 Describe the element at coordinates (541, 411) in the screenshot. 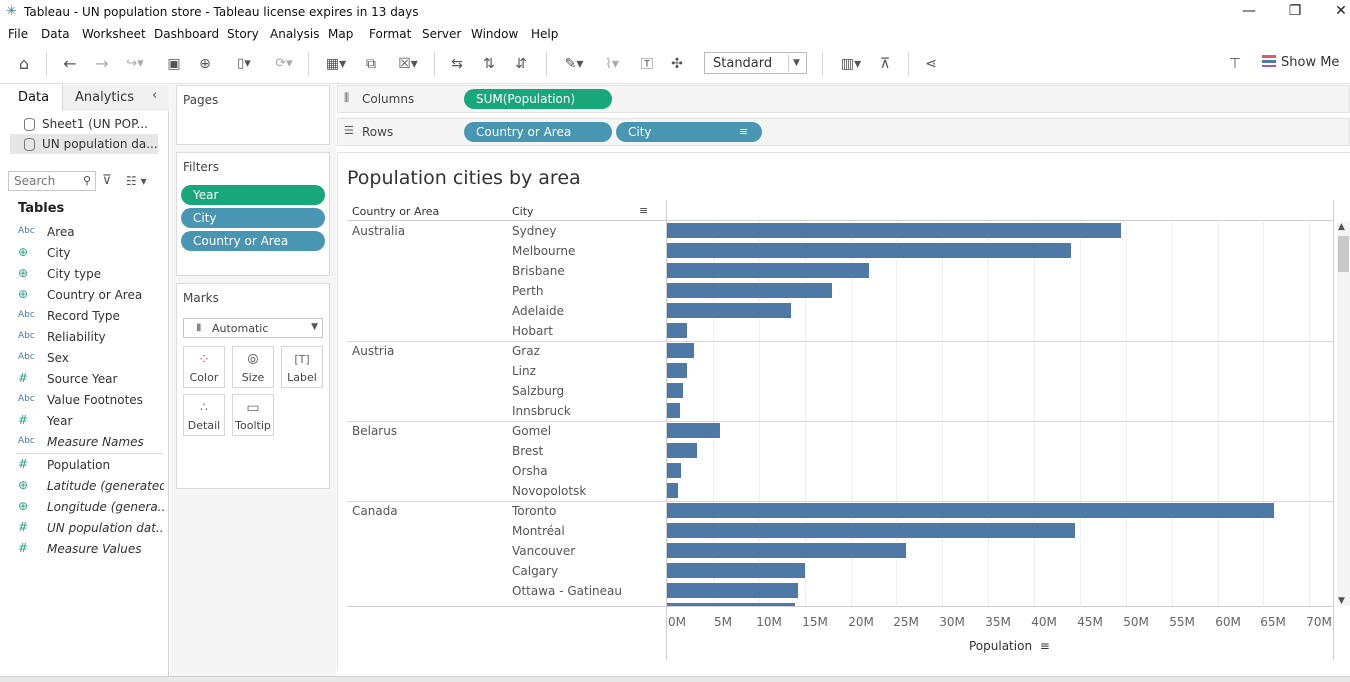

I see `city-label: Innsbruck` at that location.